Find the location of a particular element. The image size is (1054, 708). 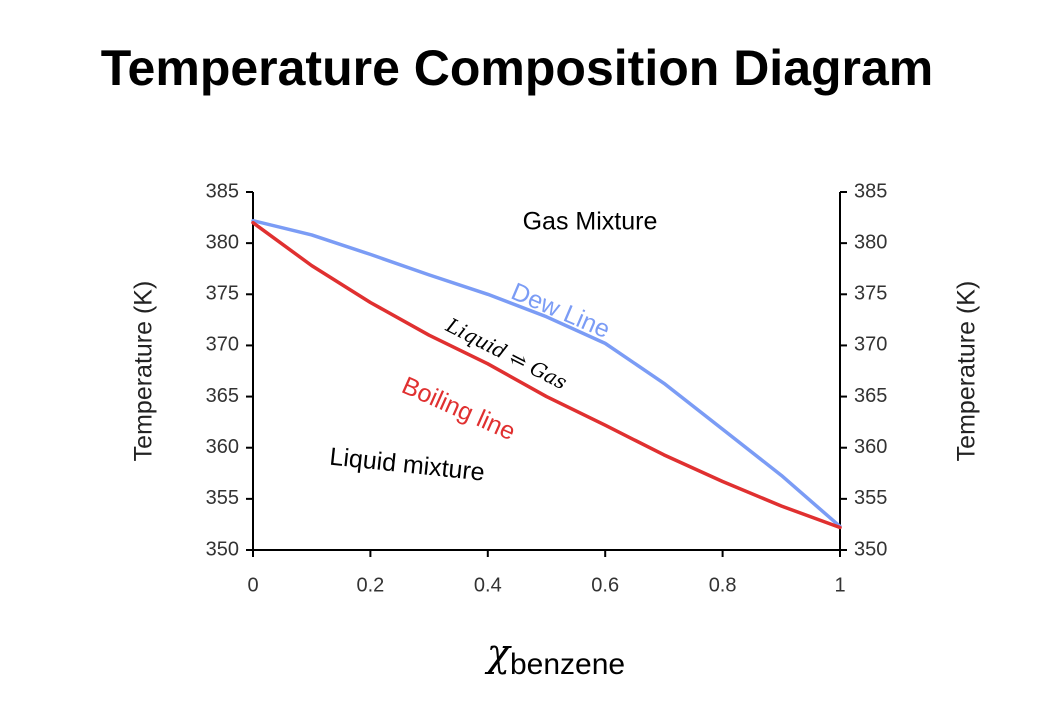

x-tick-label: 0.2 is located at coordinates (370, 585).